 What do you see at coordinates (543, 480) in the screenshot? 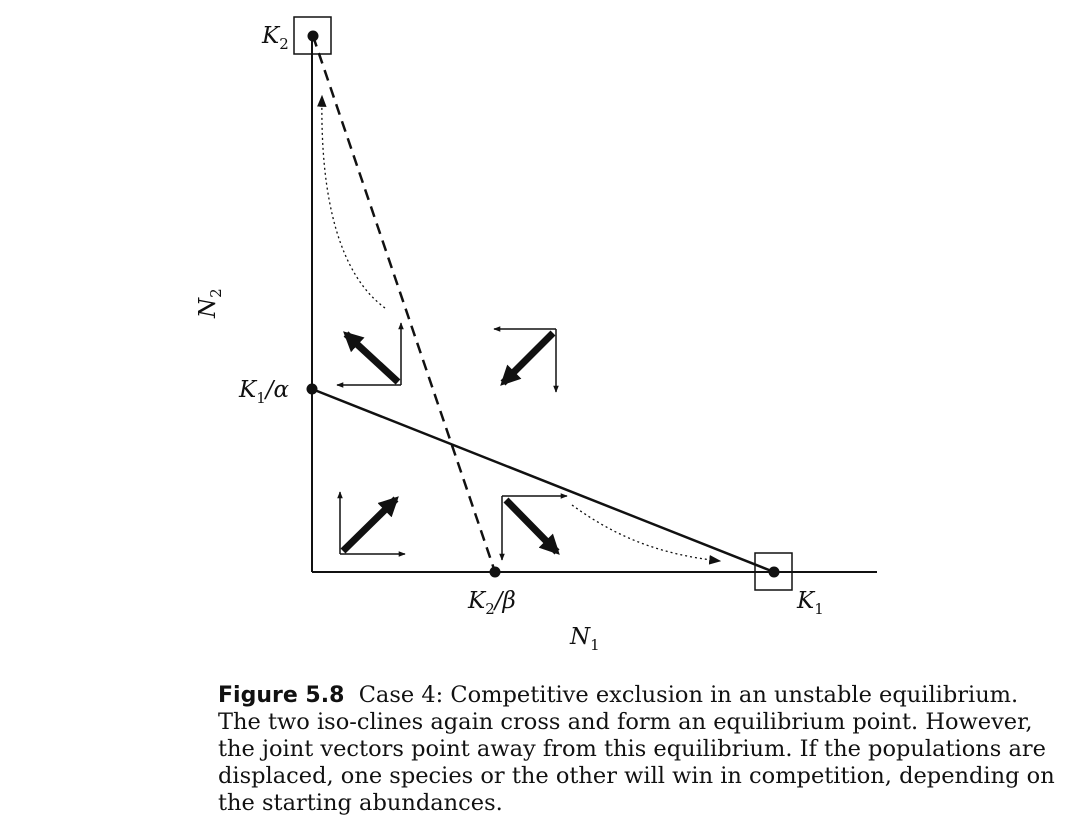
I see `species1-isocline` at bounding box center [543, 480].